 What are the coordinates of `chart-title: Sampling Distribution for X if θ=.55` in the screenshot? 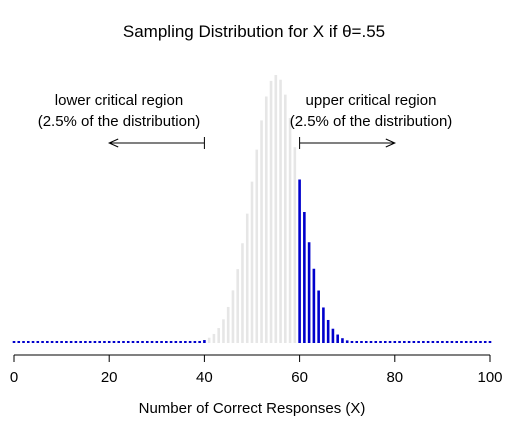 It's located at (254, 31).